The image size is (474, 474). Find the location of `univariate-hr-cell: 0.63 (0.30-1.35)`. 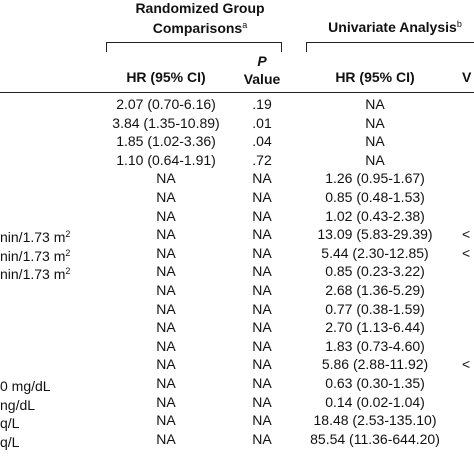

univariate-hr-cell: 0.63 (0.30-1.35) is located at coordinates (375, 382).